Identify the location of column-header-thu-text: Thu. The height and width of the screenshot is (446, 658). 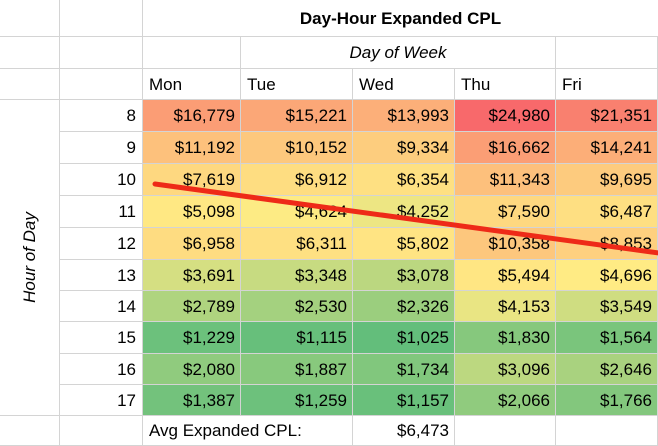
(476, 84).